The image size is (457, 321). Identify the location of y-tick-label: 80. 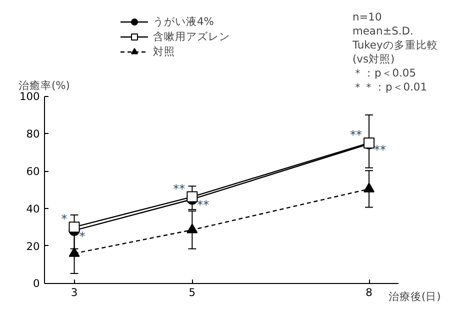
(33, 134).